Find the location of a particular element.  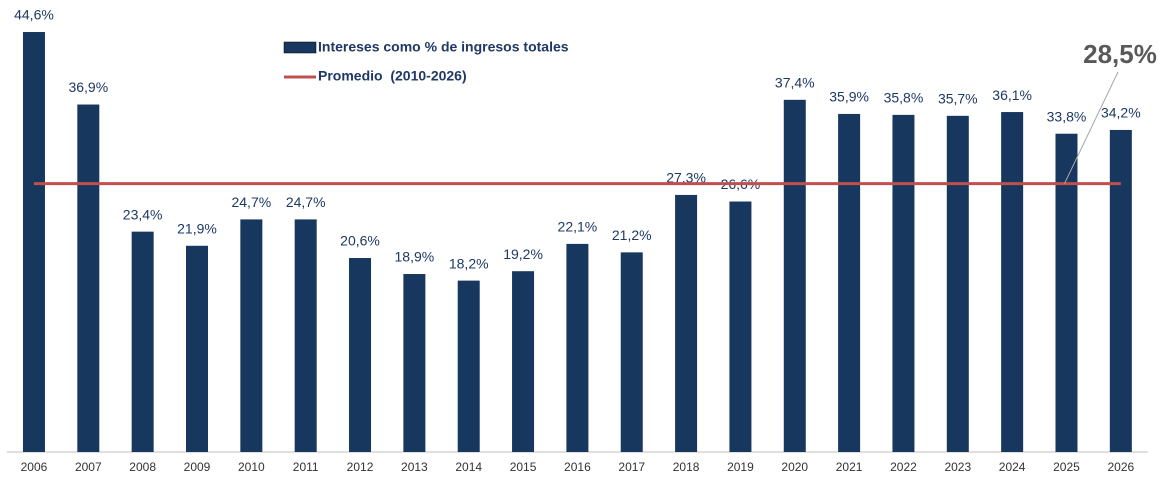

value-label: 35,8% is located at coordinates (904, 98).